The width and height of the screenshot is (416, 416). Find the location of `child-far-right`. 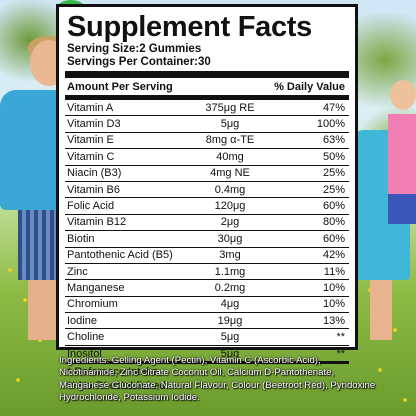

child-far-right is located at coordinates (402, 170).